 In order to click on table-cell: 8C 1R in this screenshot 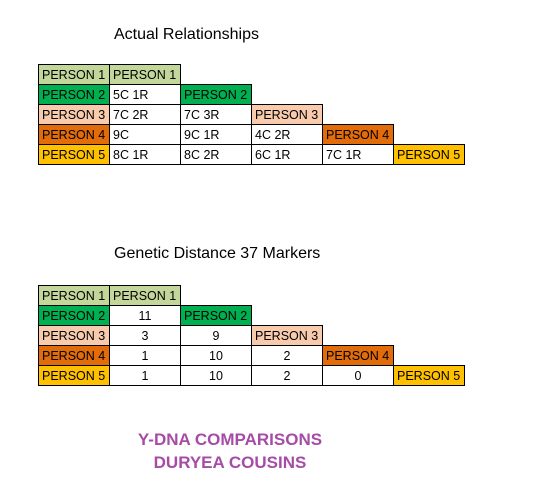, I will do `click(145, 154)`.